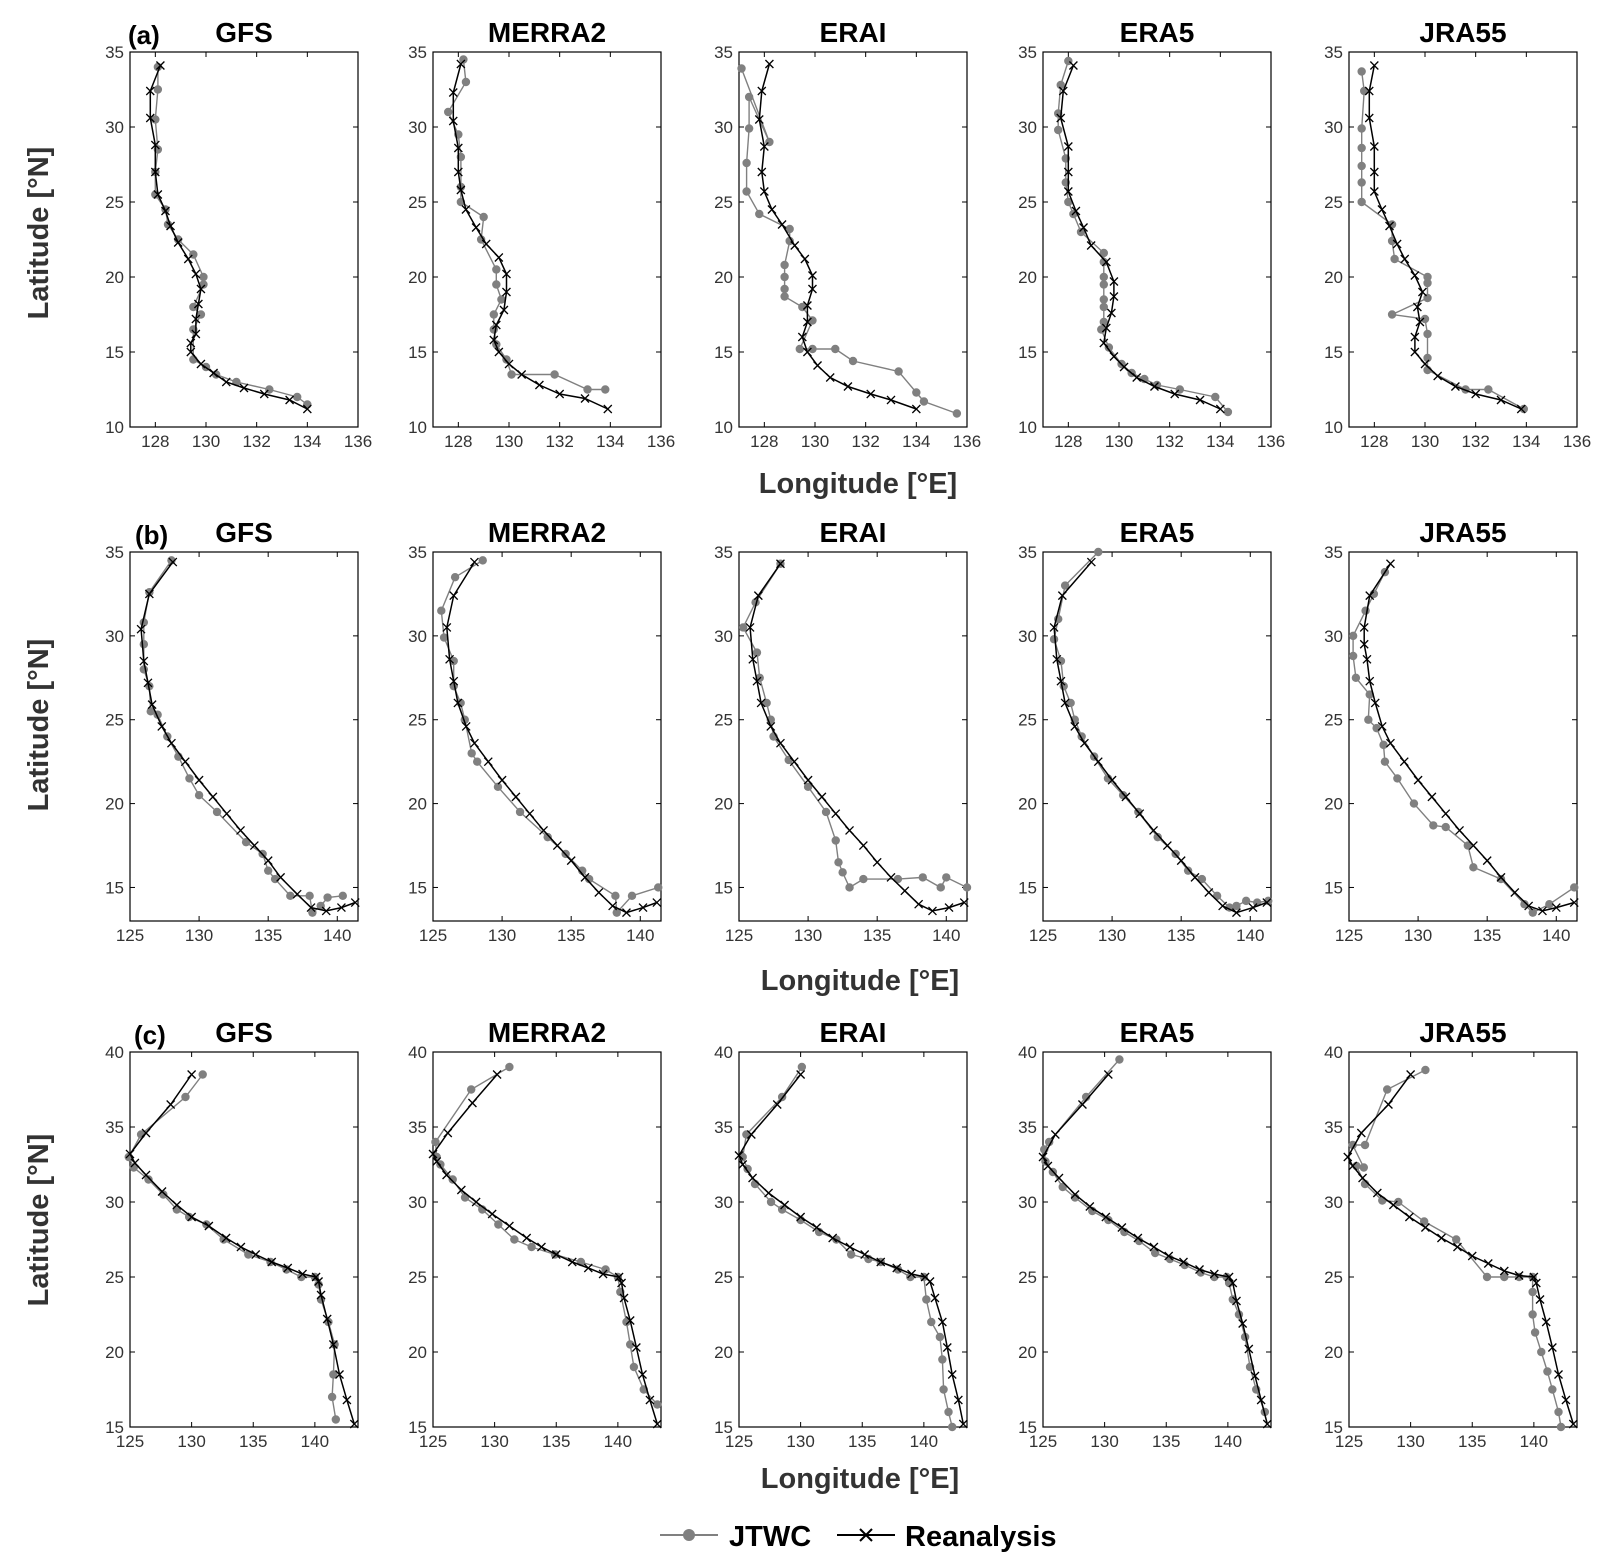 The height and width of the screenshot is (1565, 1603). Describe the element at coordinates (417, 1127) in the screenshot. I see `panel-c-merra2-ytick-label: 35` at that location.